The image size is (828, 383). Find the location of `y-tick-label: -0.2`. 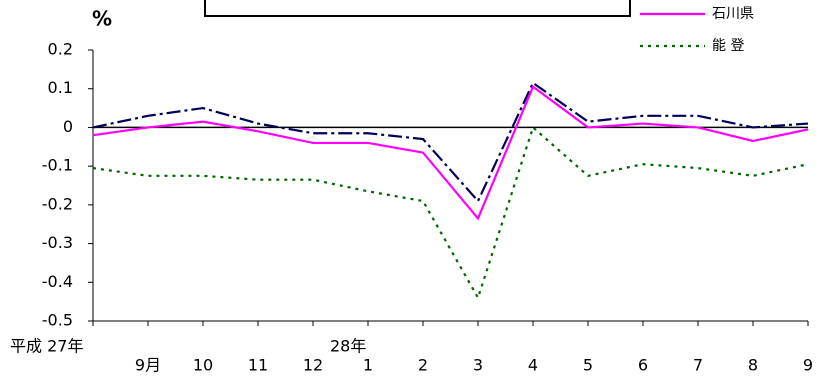

y-tick-label: -0.2 is located at coordinates (57, 203).